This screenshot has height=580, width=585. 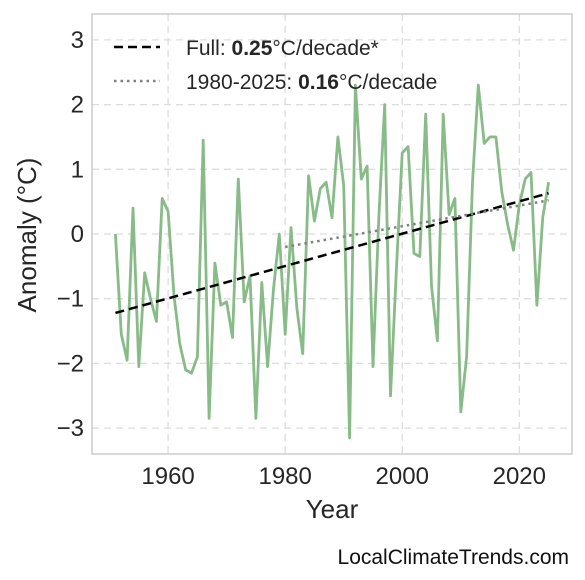 What do you see at coordinates (70, 363) in the screenshot?
I see `y-tick-label: −2` at bounding box center [70, 363].